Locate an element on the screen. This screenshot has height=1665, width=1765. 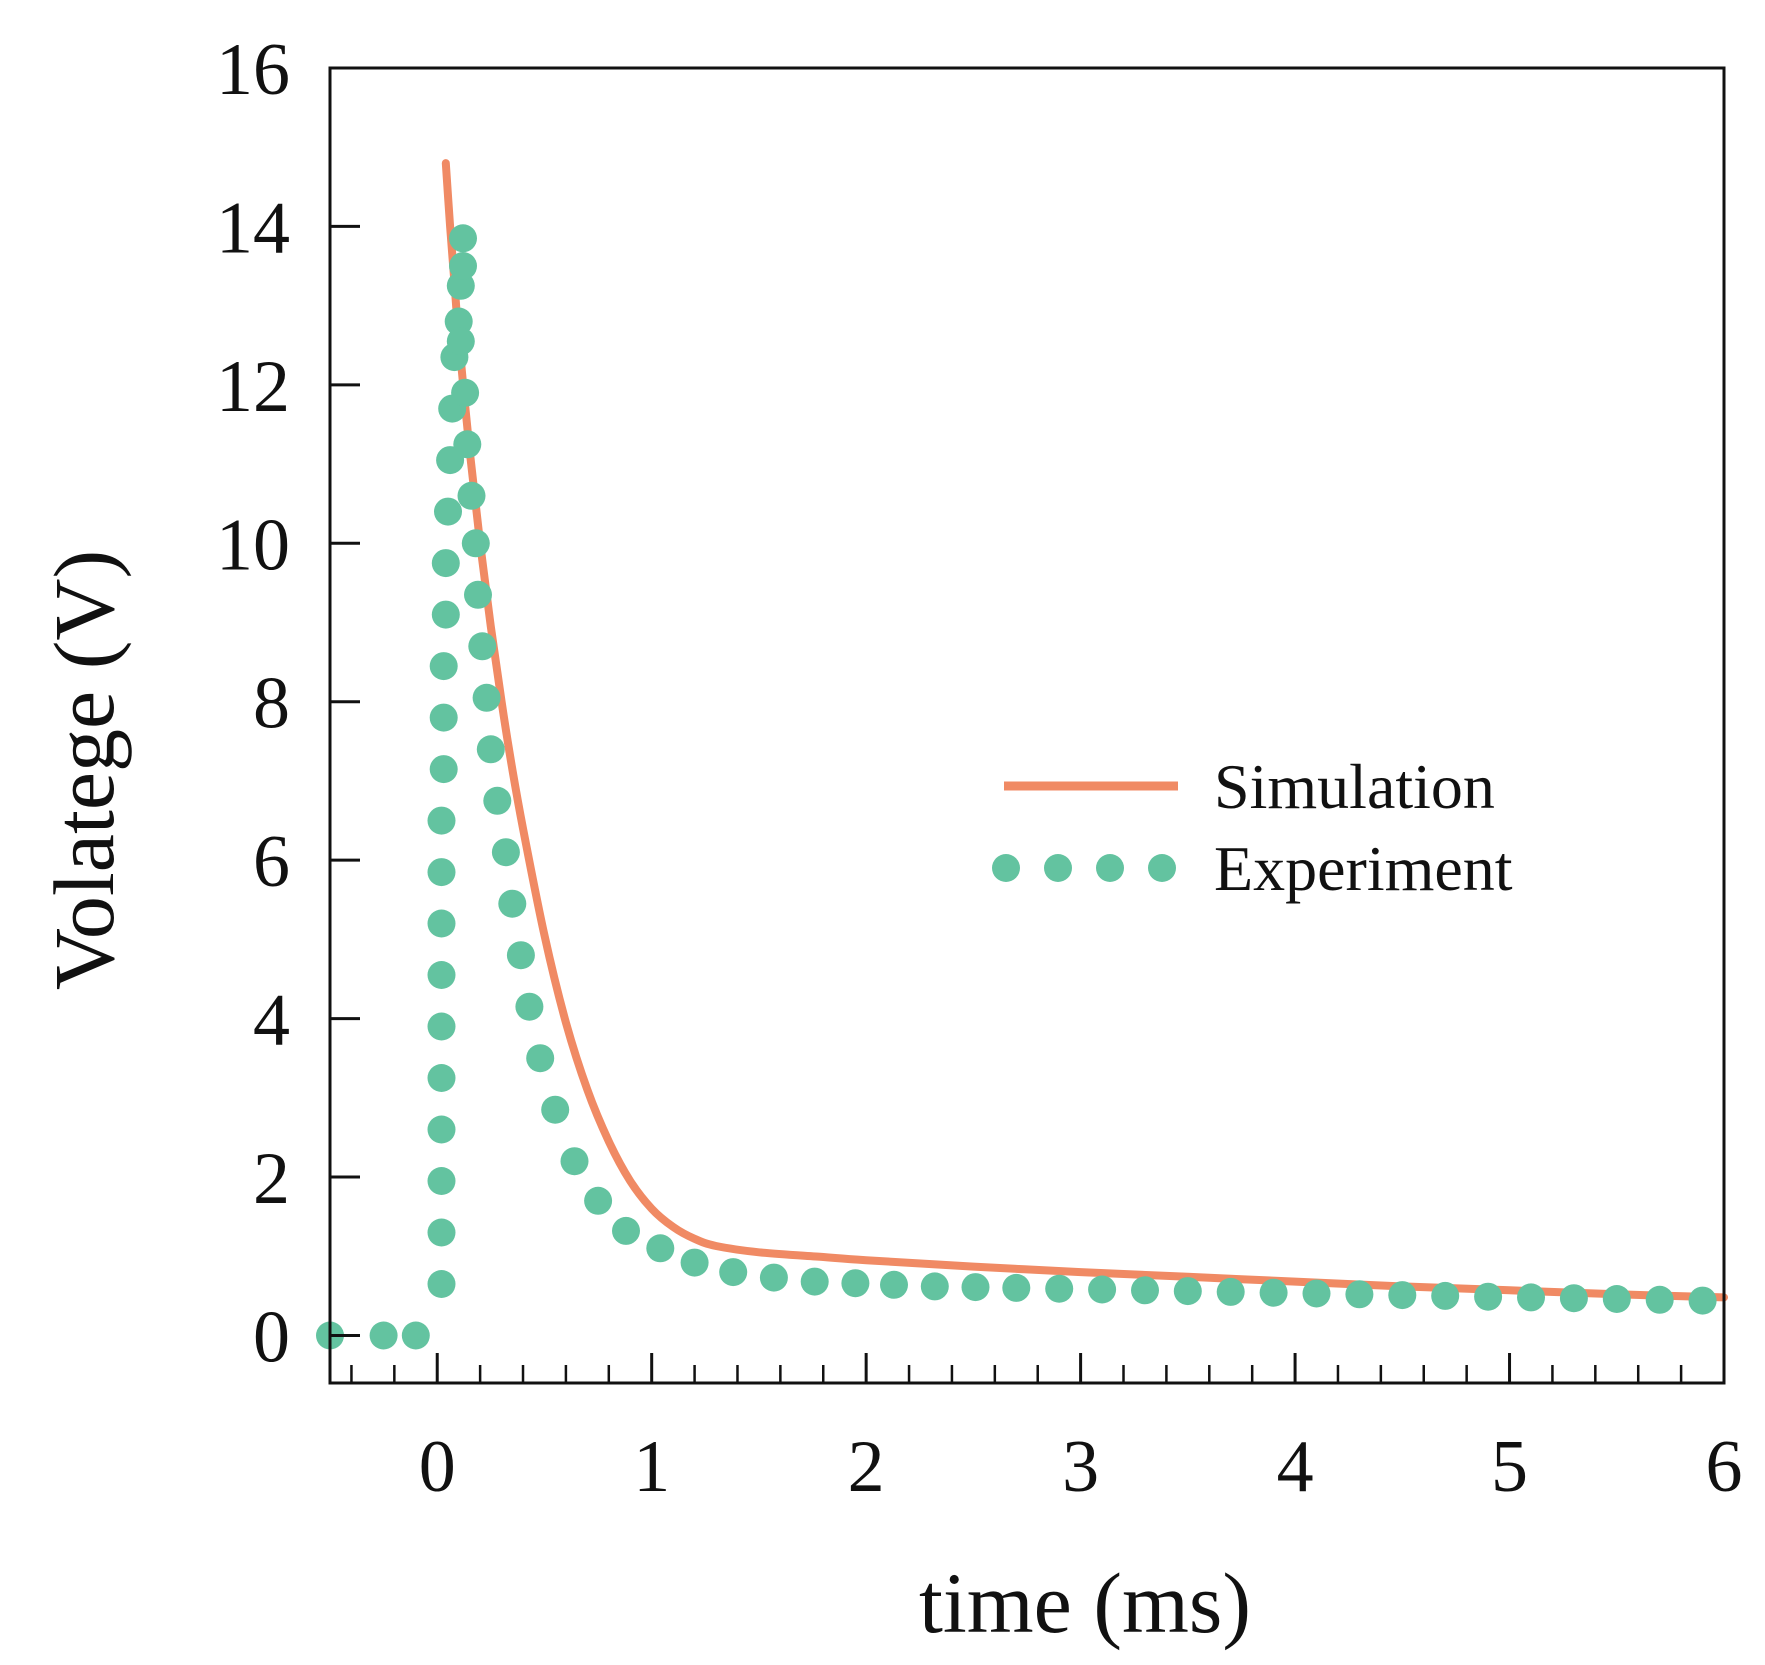
y-tick-label: 6 is located at coordinates (271, 862).